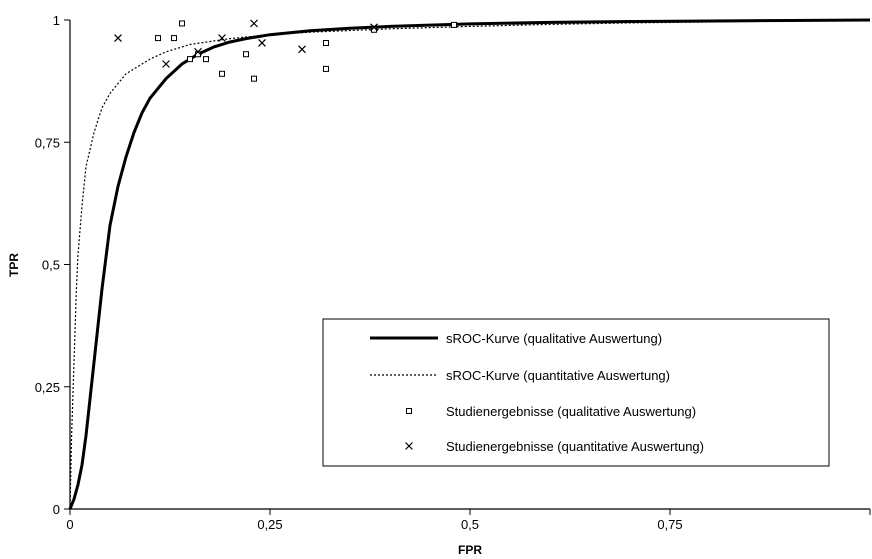  I want to click on y-tick-label: 1, so click(56, 20).